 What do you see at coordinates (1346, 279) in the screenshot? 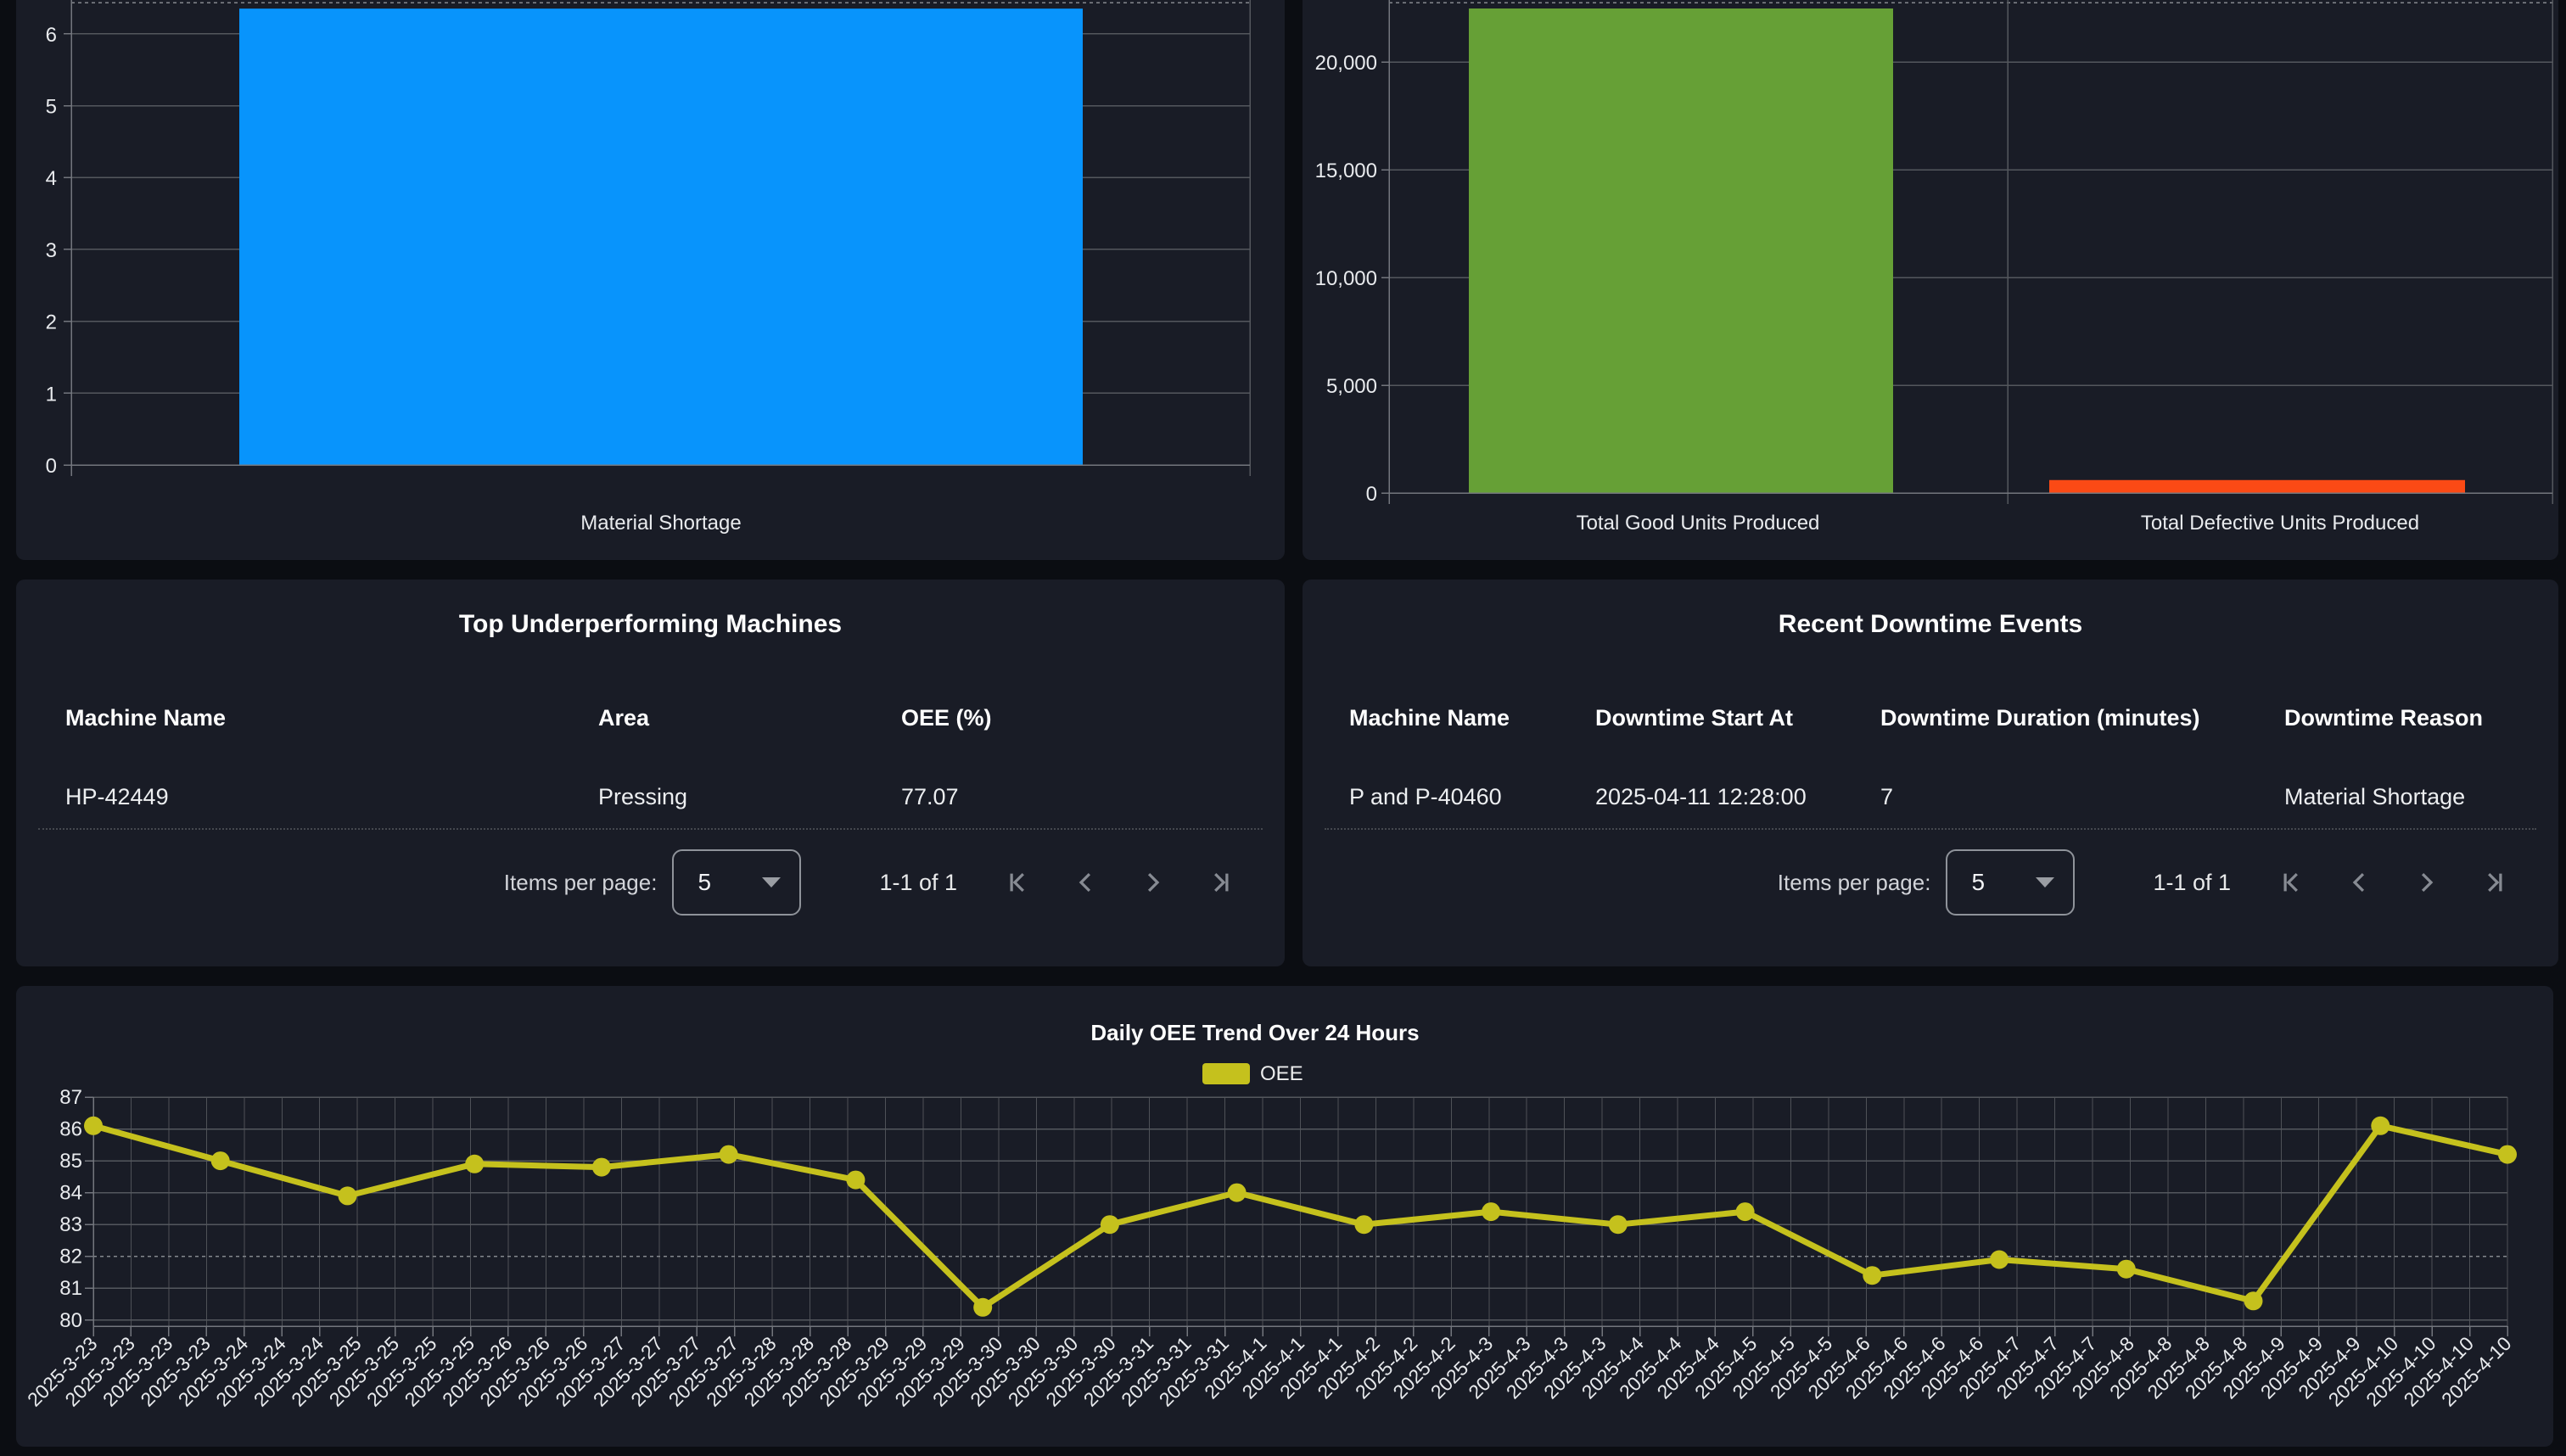
I see `svg-text: 10,000` at bounding box center [1346, 279].